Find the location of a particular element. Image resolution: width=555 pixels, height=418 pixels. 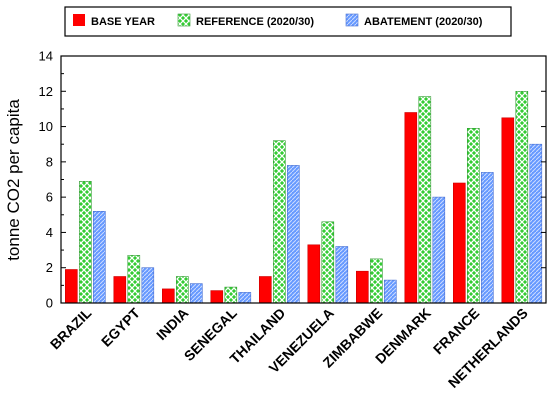

bar-base-year-denmark is located at coordinates (411, 208).